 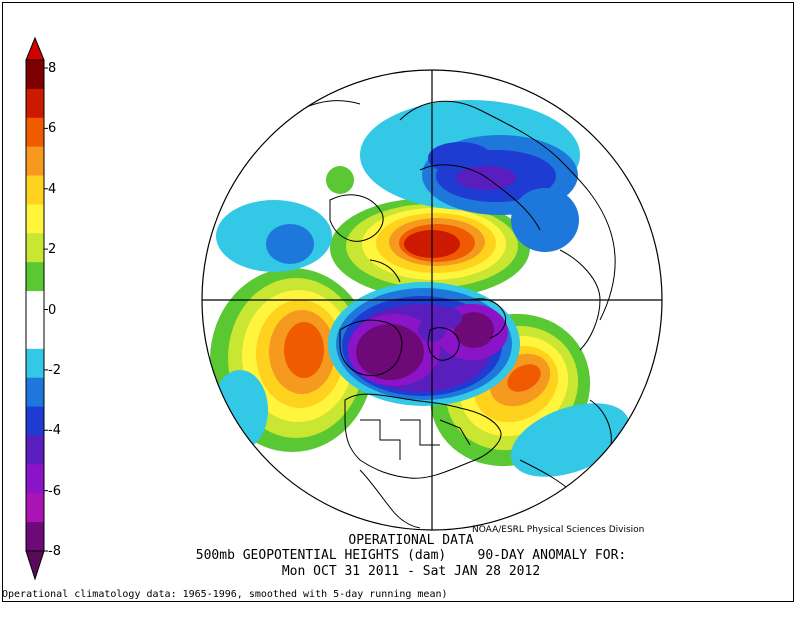 I want to click on negative-anomaly-siberia, so click(x=470, y=176).